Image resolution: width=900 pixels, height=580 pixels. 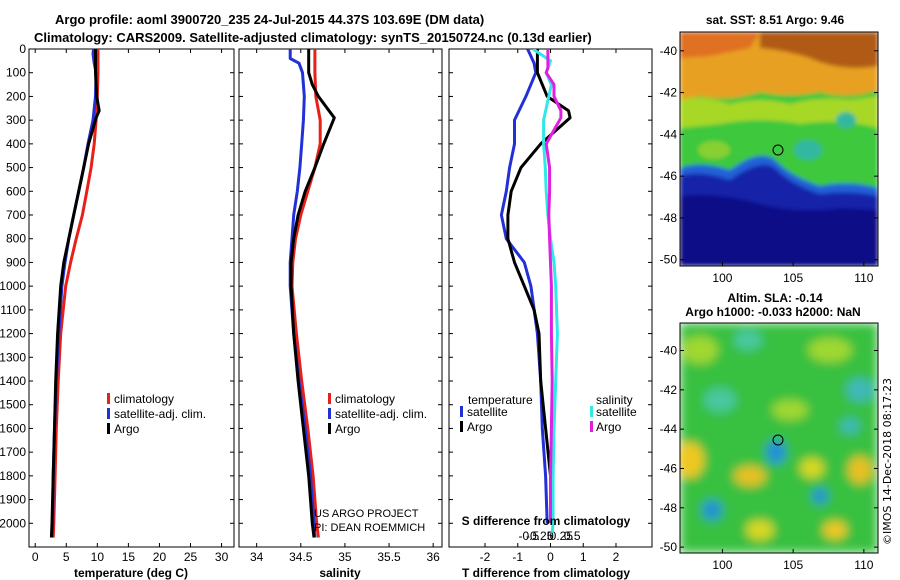 What do you see at coordinates (16, 239) in the screenshot?
I see `depth-tick-label: 800` at bounding box center [16, 239].